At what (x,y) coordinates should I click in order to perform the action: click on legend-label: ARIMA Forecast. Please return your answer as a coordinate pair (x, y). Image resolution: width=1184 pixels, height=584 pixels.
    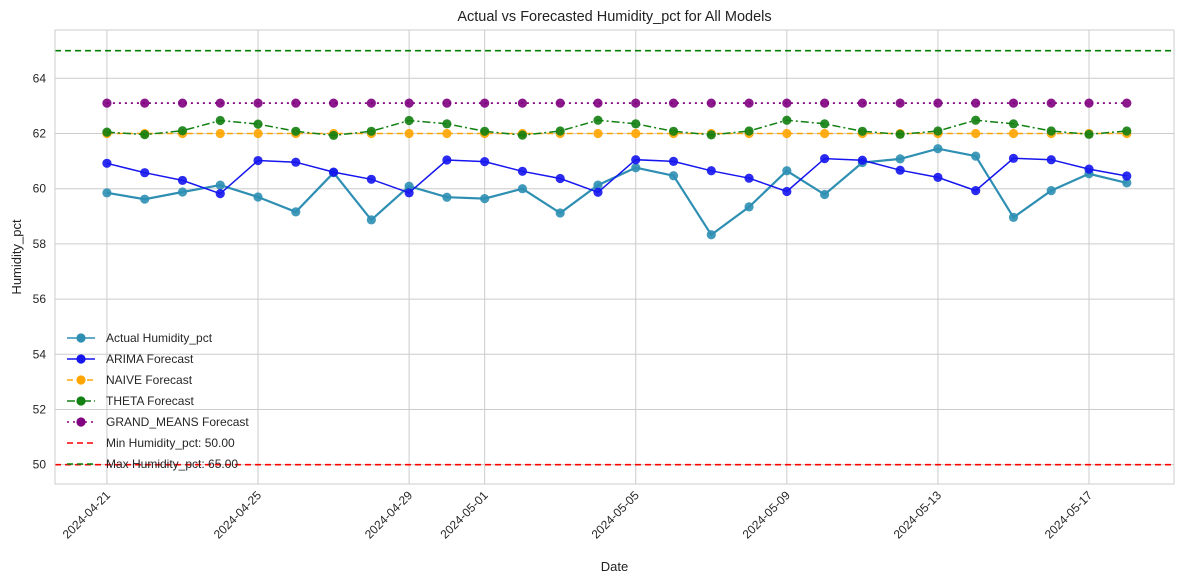
    Looking at the image, I should click on (150, 359).